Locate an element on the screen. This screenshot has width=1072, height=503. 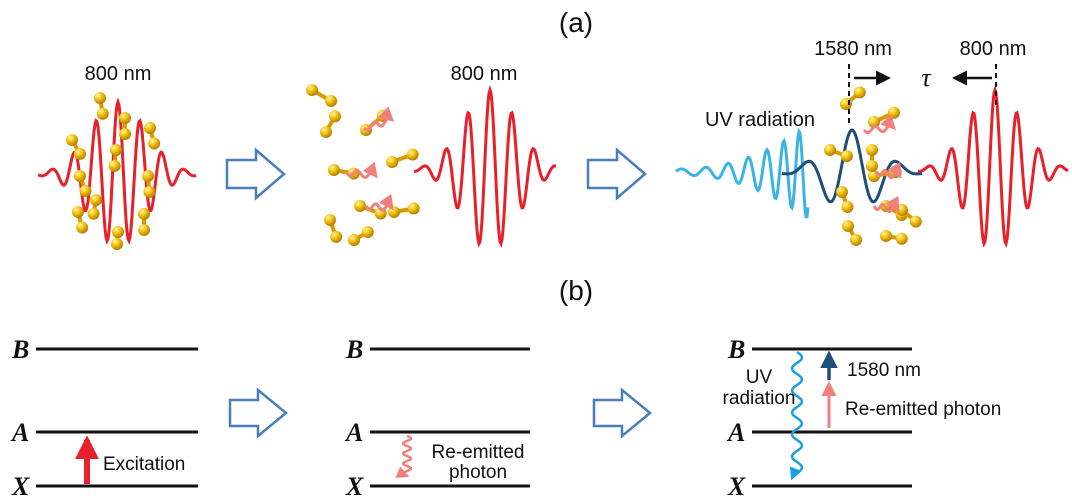
probe-label-b: 1580 nm is located at coordinates (884, 370).